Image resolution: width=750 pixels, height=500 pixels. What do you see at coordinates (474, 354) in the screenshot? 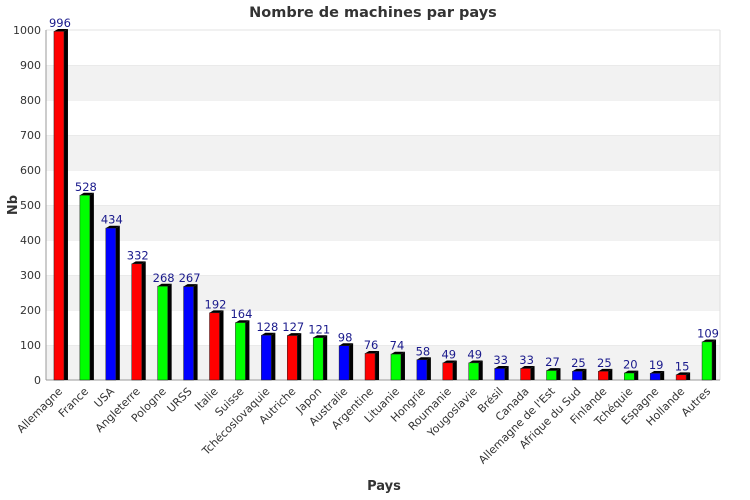
I see `data-label: 49` at bounding box center [474, 354].